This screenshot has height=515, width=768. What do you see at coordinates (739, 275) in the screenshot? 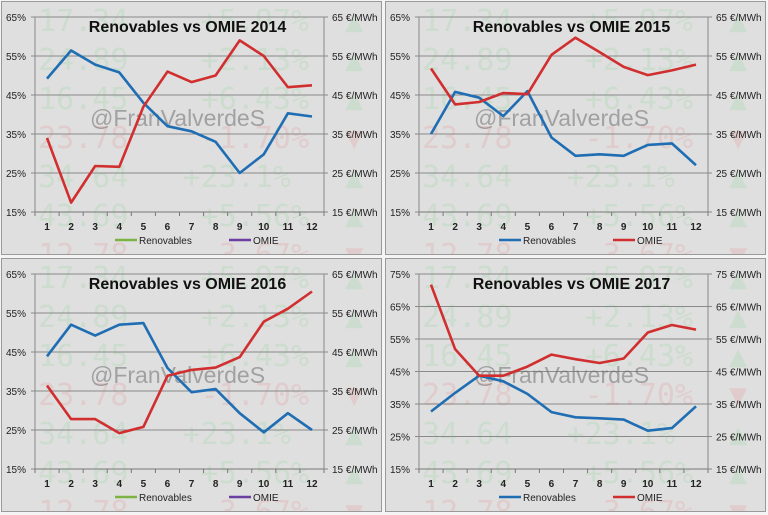
I see `y-right-tick-label: 75 €/MWh` at bounding box center [739, 275].